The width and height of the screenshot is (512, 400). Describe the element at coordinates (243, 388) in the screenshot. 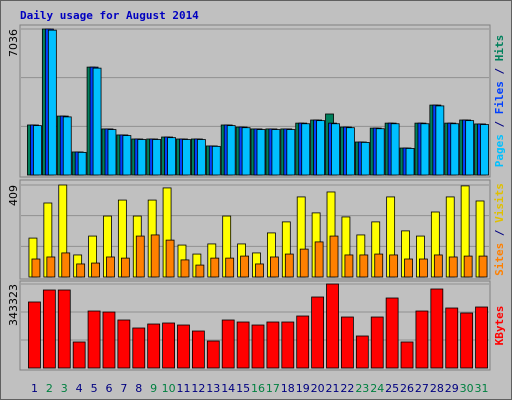

I see `x-tick-label: 15` at that location.